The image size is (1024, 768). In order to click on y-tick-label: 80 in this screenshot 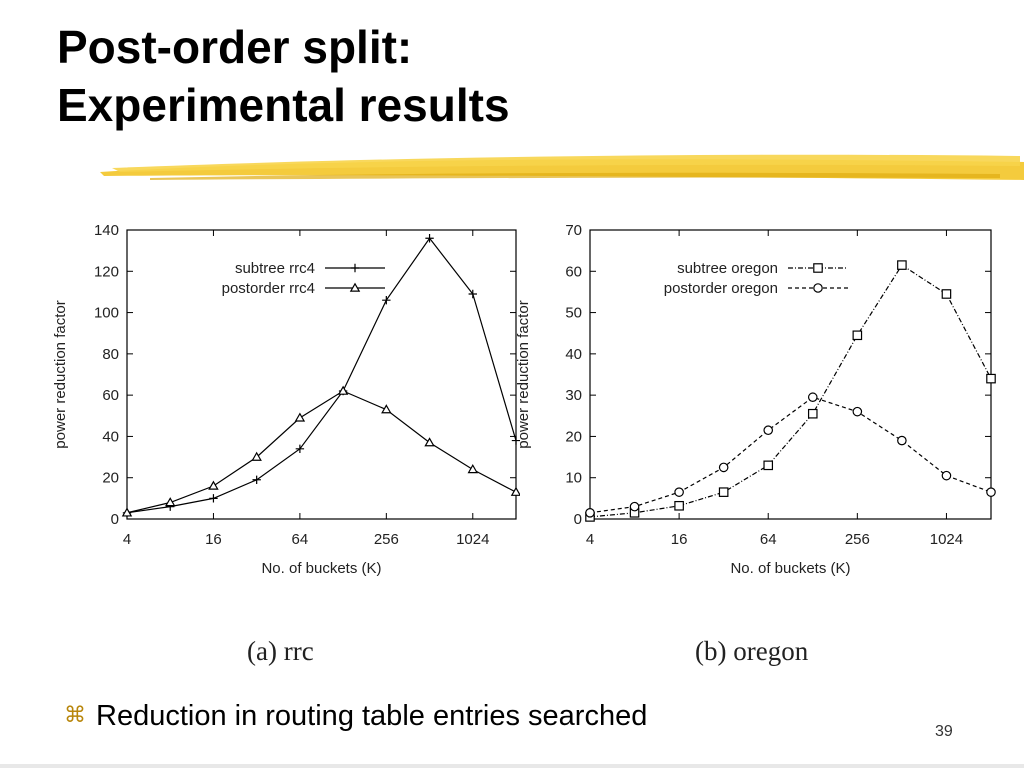, I will do `click(110, 354)`.